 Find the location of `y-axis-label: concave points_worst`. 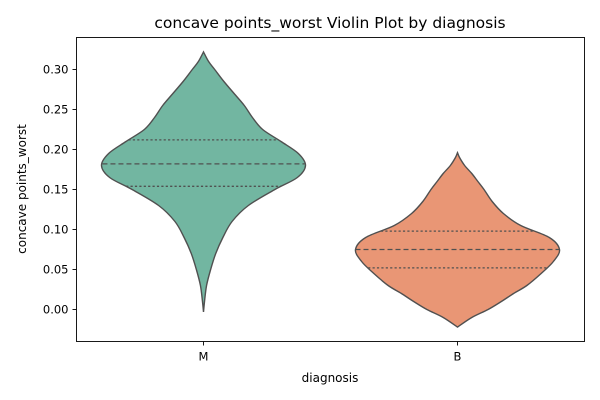

y-axis-label: concave points_worst is located at coordinates (22, 189).